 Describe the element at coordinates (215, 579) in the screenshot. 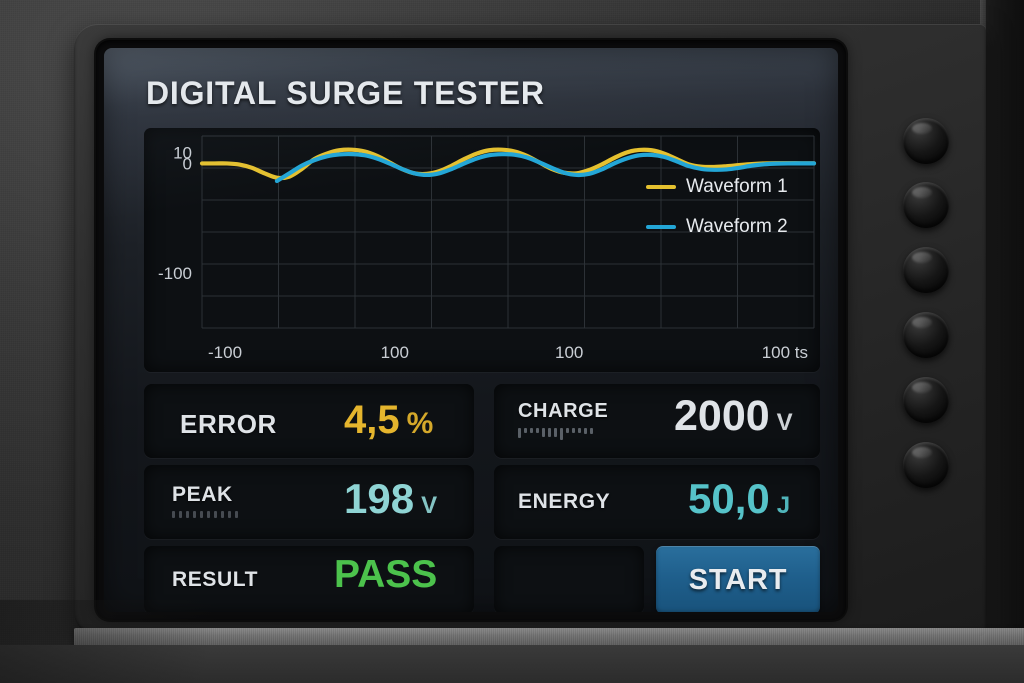

I see `result-label: RESULT` at that location.